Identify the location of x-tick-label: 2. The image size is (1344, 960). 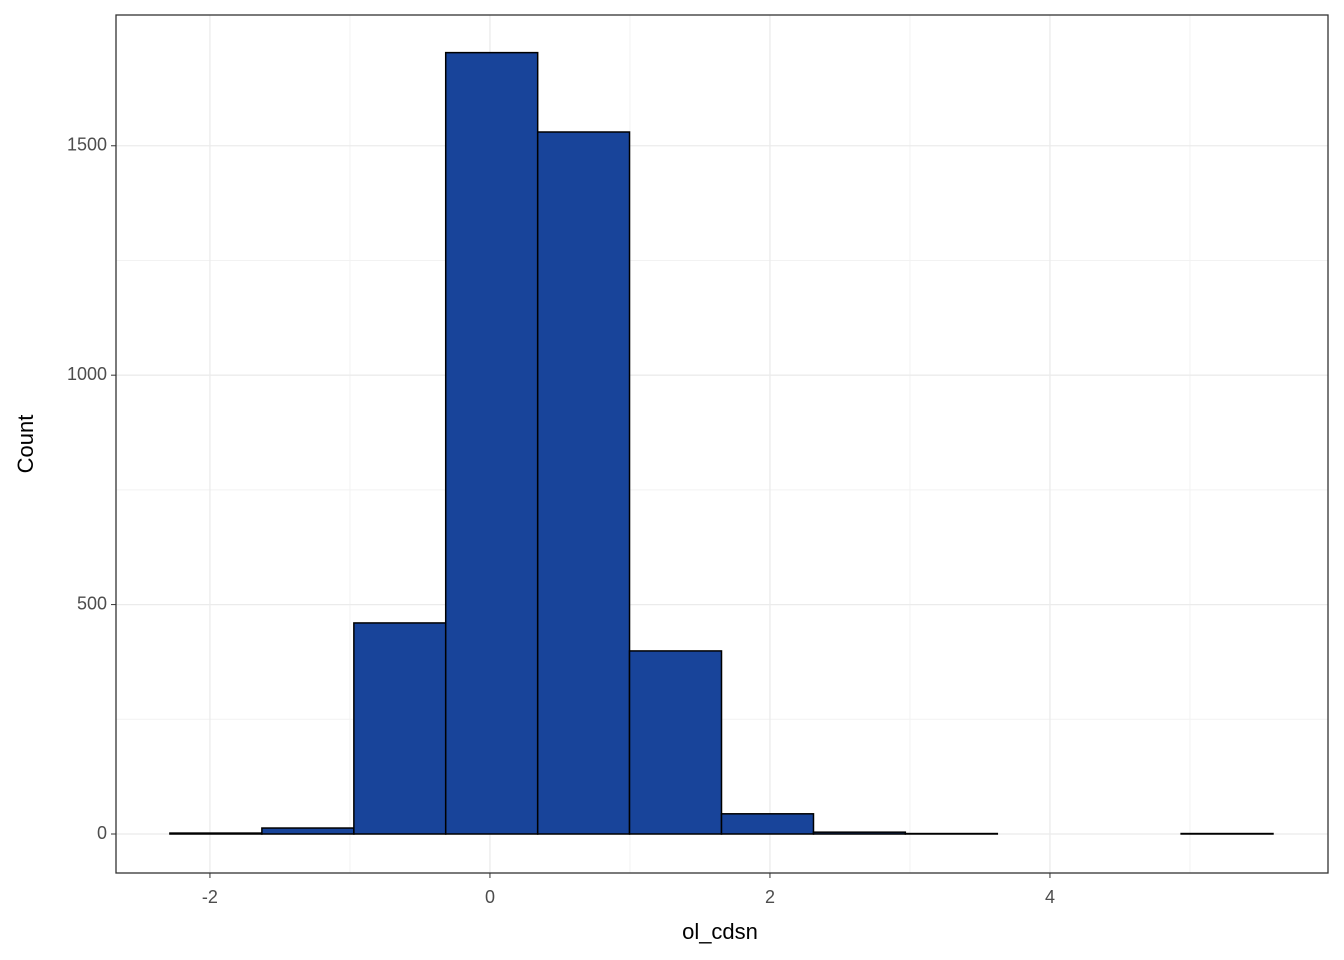
(770, 897).